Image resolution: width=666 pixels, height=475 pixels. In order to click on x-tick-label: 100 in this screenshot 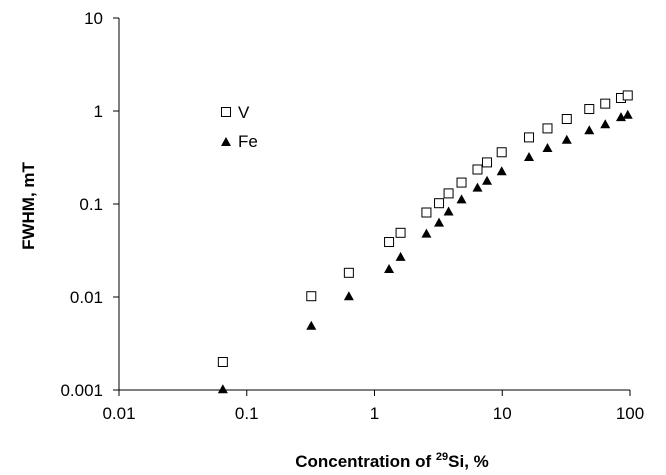, I will do `click(630, 413)`.